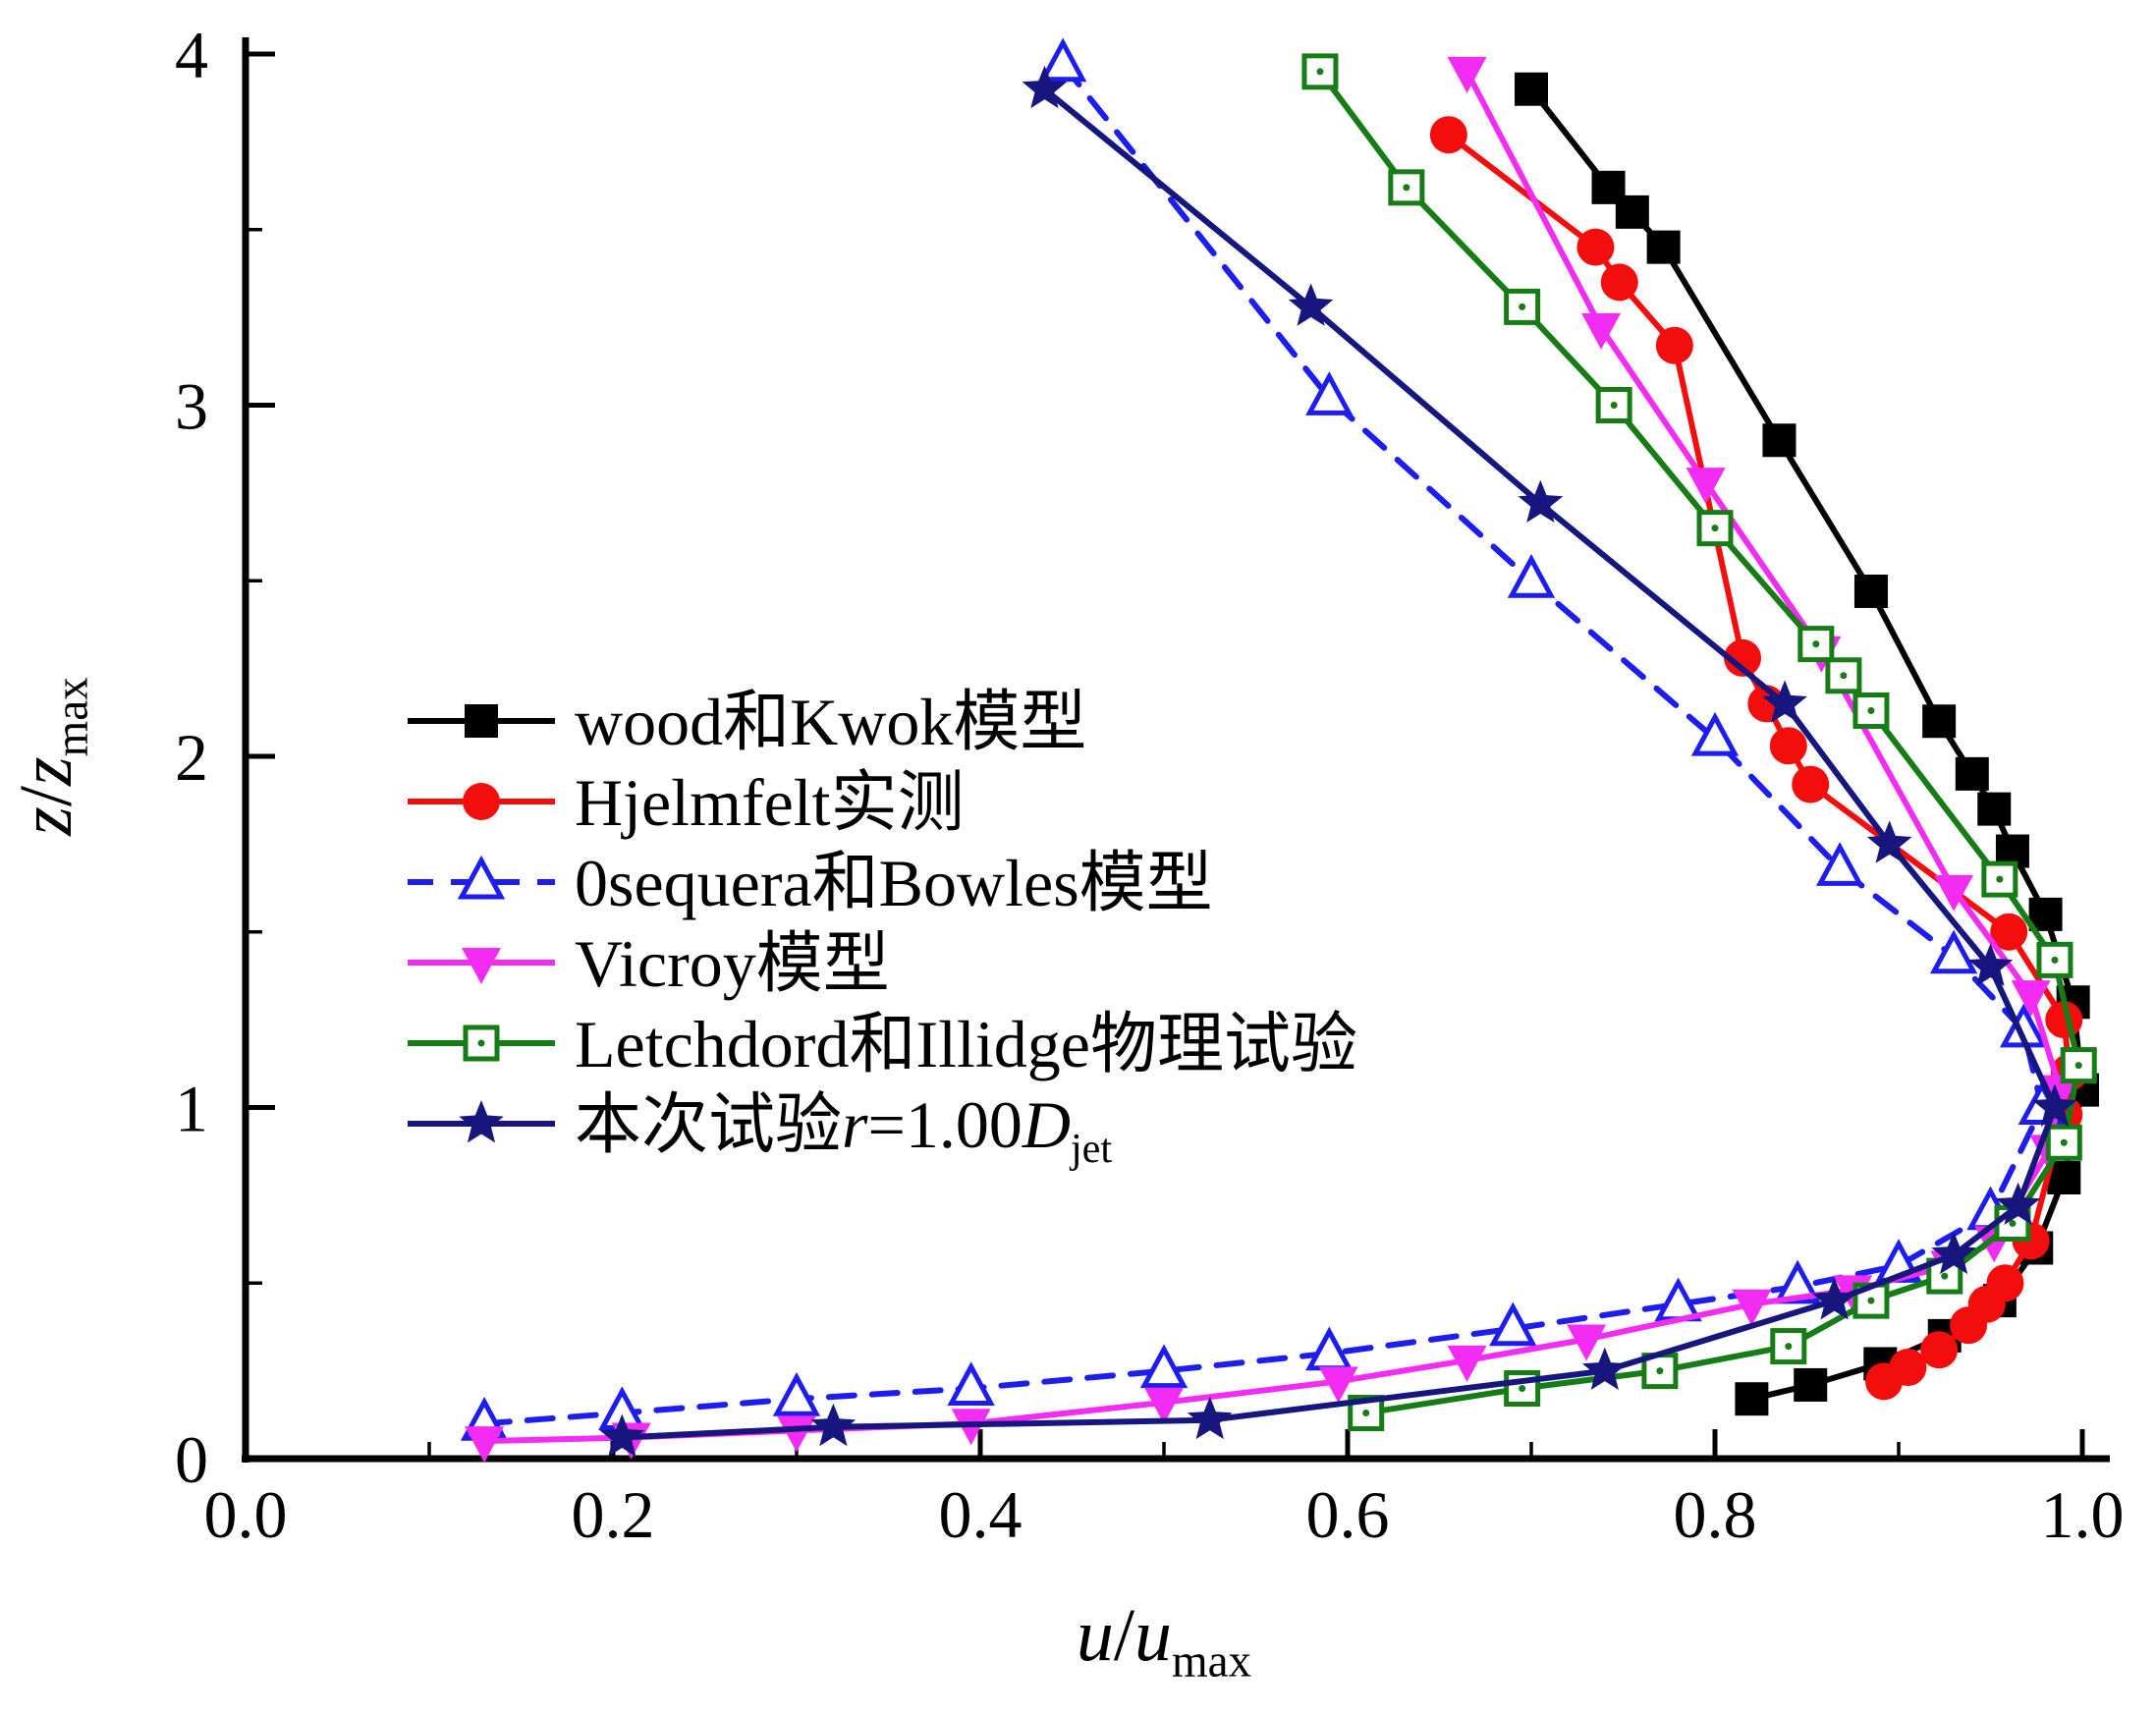 The width and height of the screenshot is (2156, 1716). Describe the element at coordinates (1164, 1641) in the screenshot. I see `x-axis-title: u/umax` at that location.